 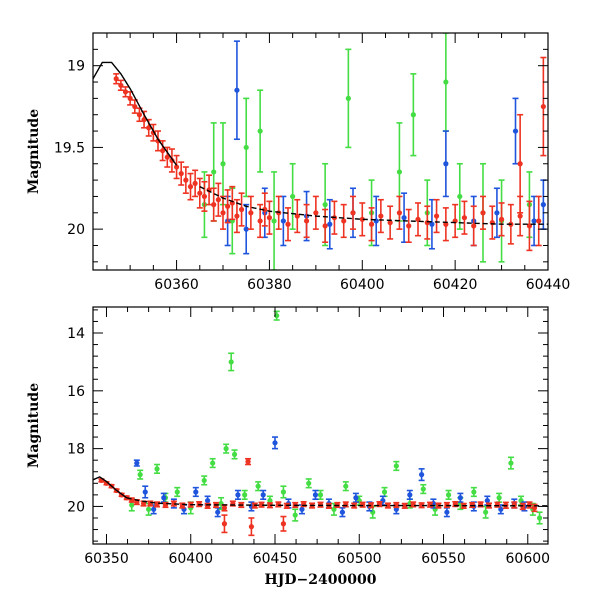 What do you see at coordinates (443, 559) in the screenshot?
I see `x-tick-label: 60550` at bounding box center [443, 559].